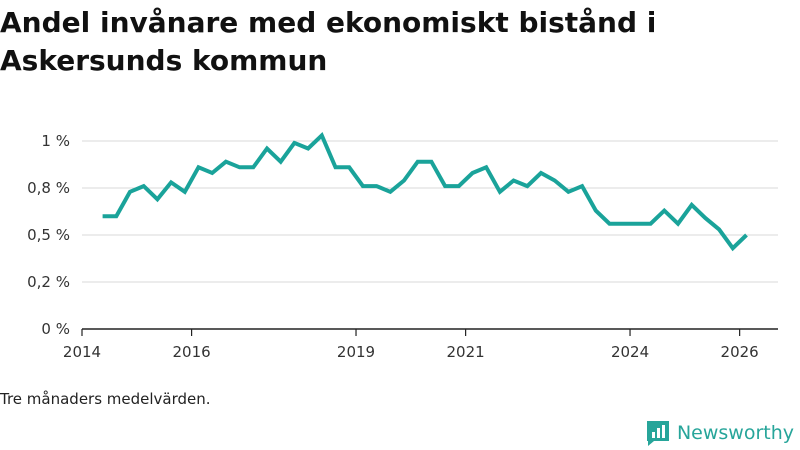 The height and width of the screenshot is (450, 800). I want to click on y-tick-label: 0,2 %, so click(48, 282).